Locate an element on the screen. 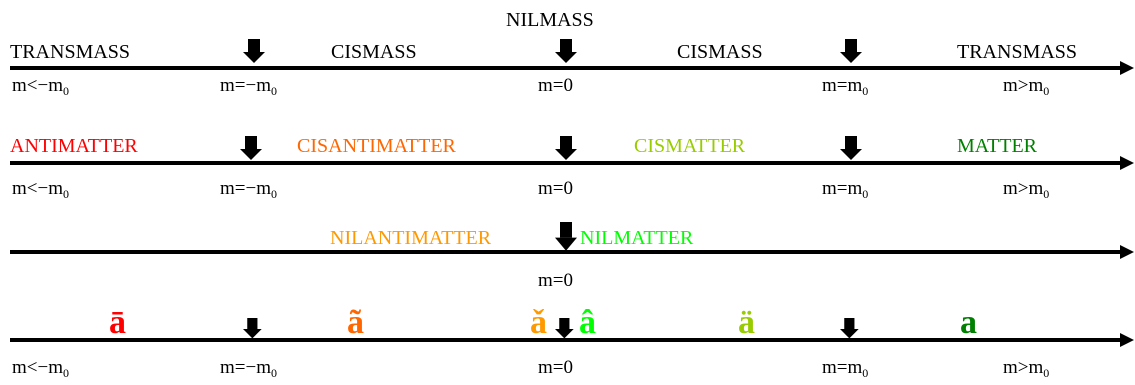 The height and width of the screenshot is (385, 1135). label-cismatter: CISMATTER is located at coordinates (690, 146).